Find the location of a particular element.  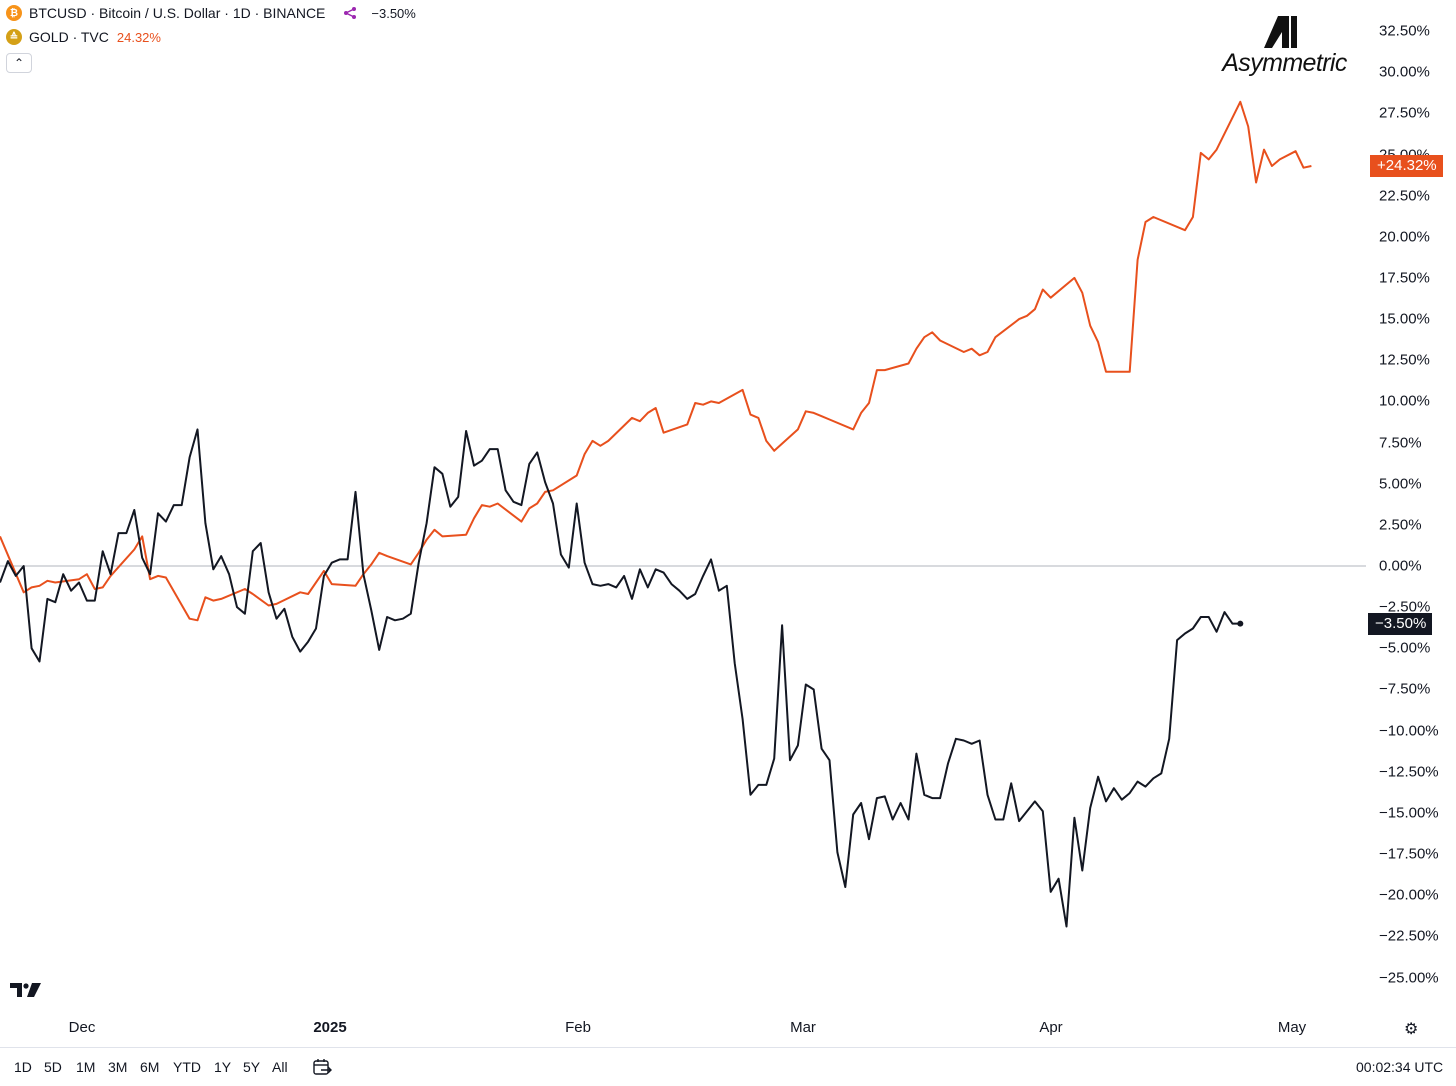

x-tick-label: Apr is located at coordinates (1051, 1027).